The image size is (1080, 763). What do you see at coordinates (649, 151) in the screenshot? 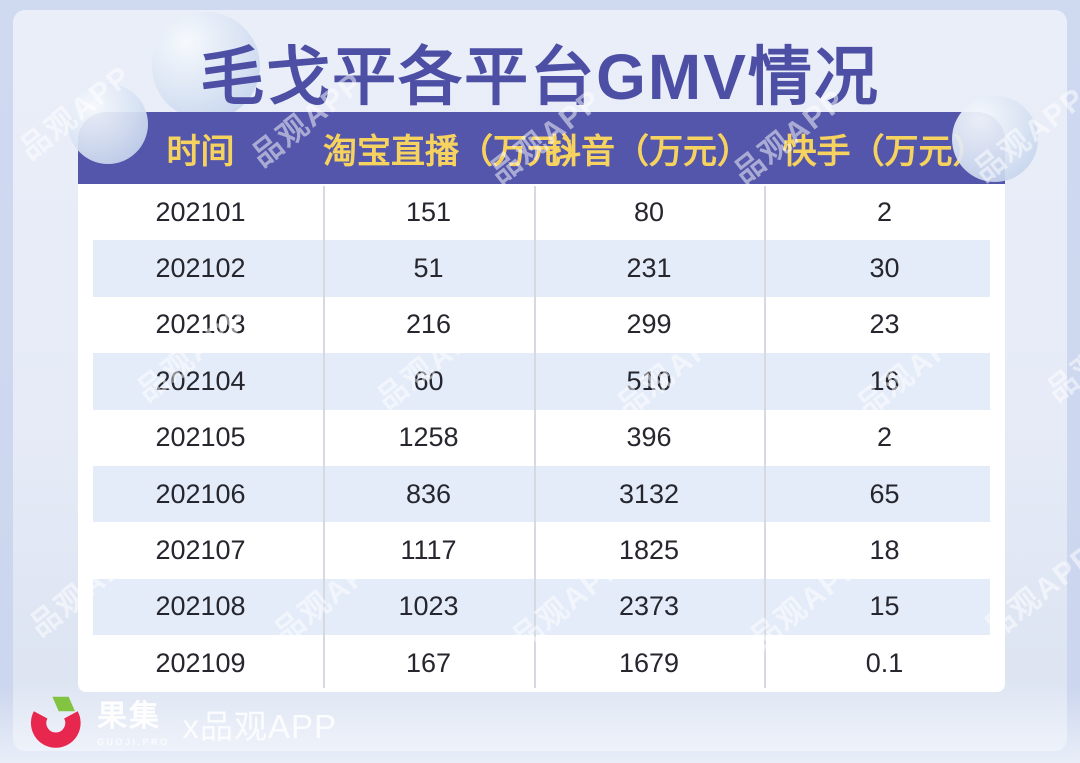
I see `column-header-douyin: 抖音（万元）` at bounding box center [649, 151].